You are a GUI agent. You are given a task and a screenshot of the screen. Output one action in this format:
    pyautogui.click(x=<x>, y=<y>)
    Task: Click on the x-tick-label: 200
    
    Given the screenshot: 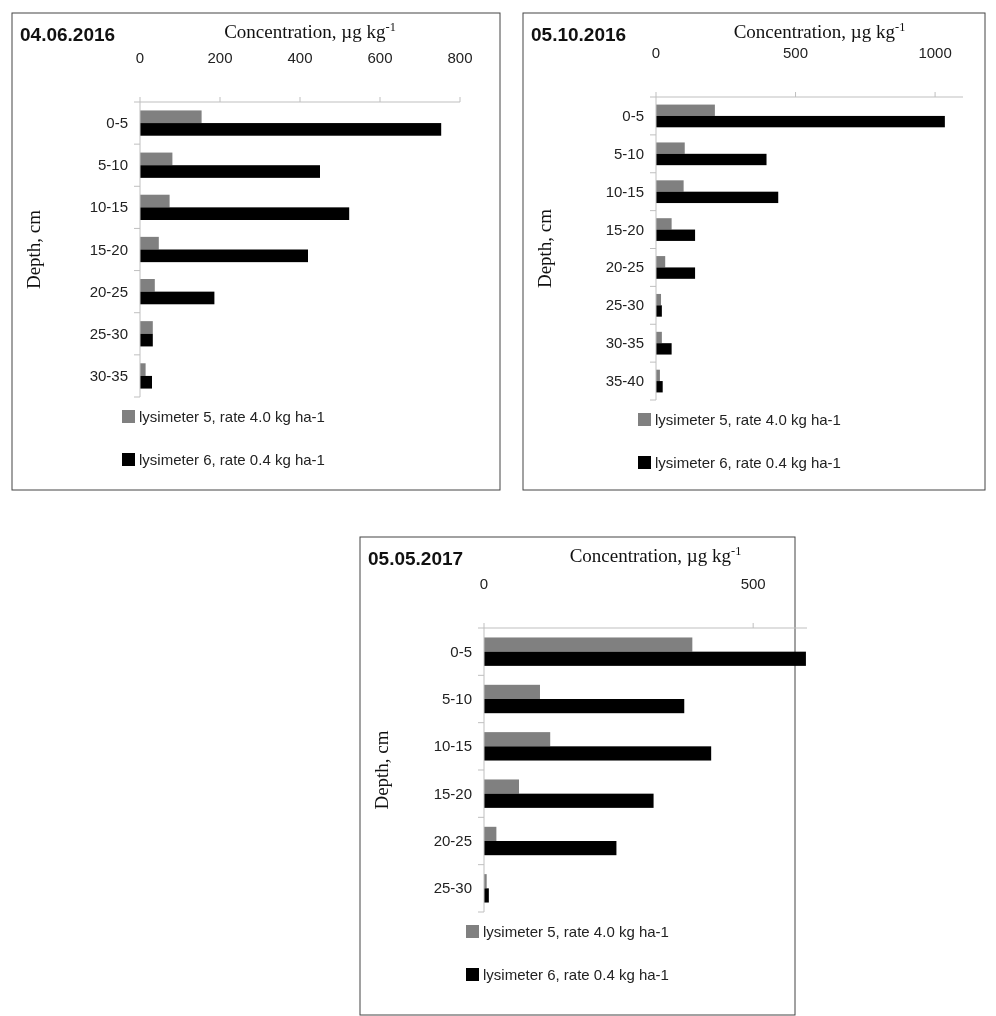 What is the action you would take?
    pyautogui.click(x=220, y=57)
    